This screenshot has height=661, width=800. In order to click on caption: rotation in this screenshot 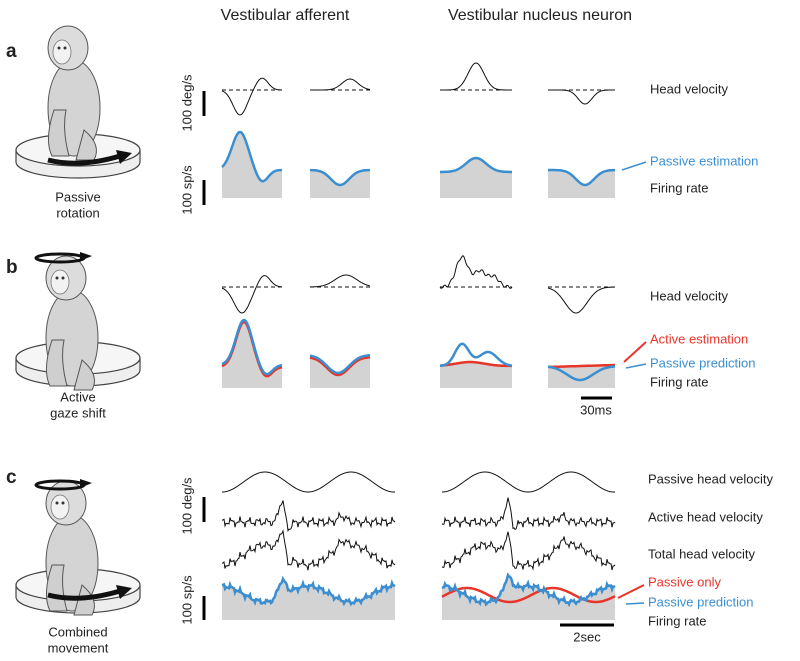, I will do `click(77, 212)`.